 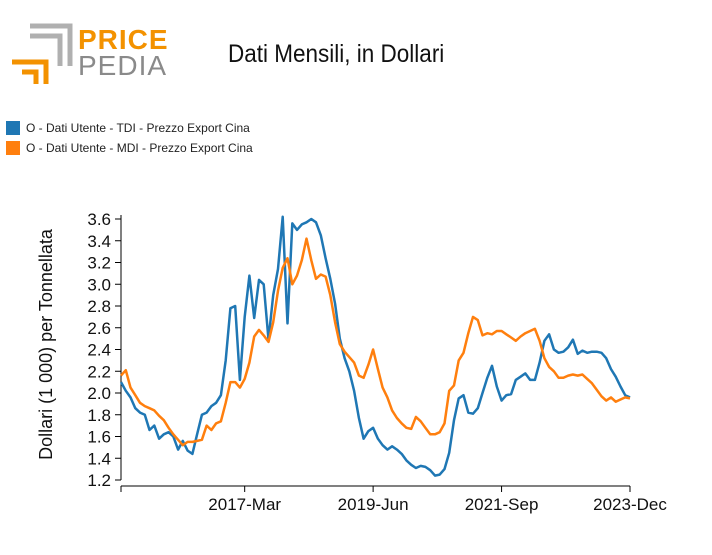 I want to click on y-tick-label: 2.2, so click(x=99, y=371).